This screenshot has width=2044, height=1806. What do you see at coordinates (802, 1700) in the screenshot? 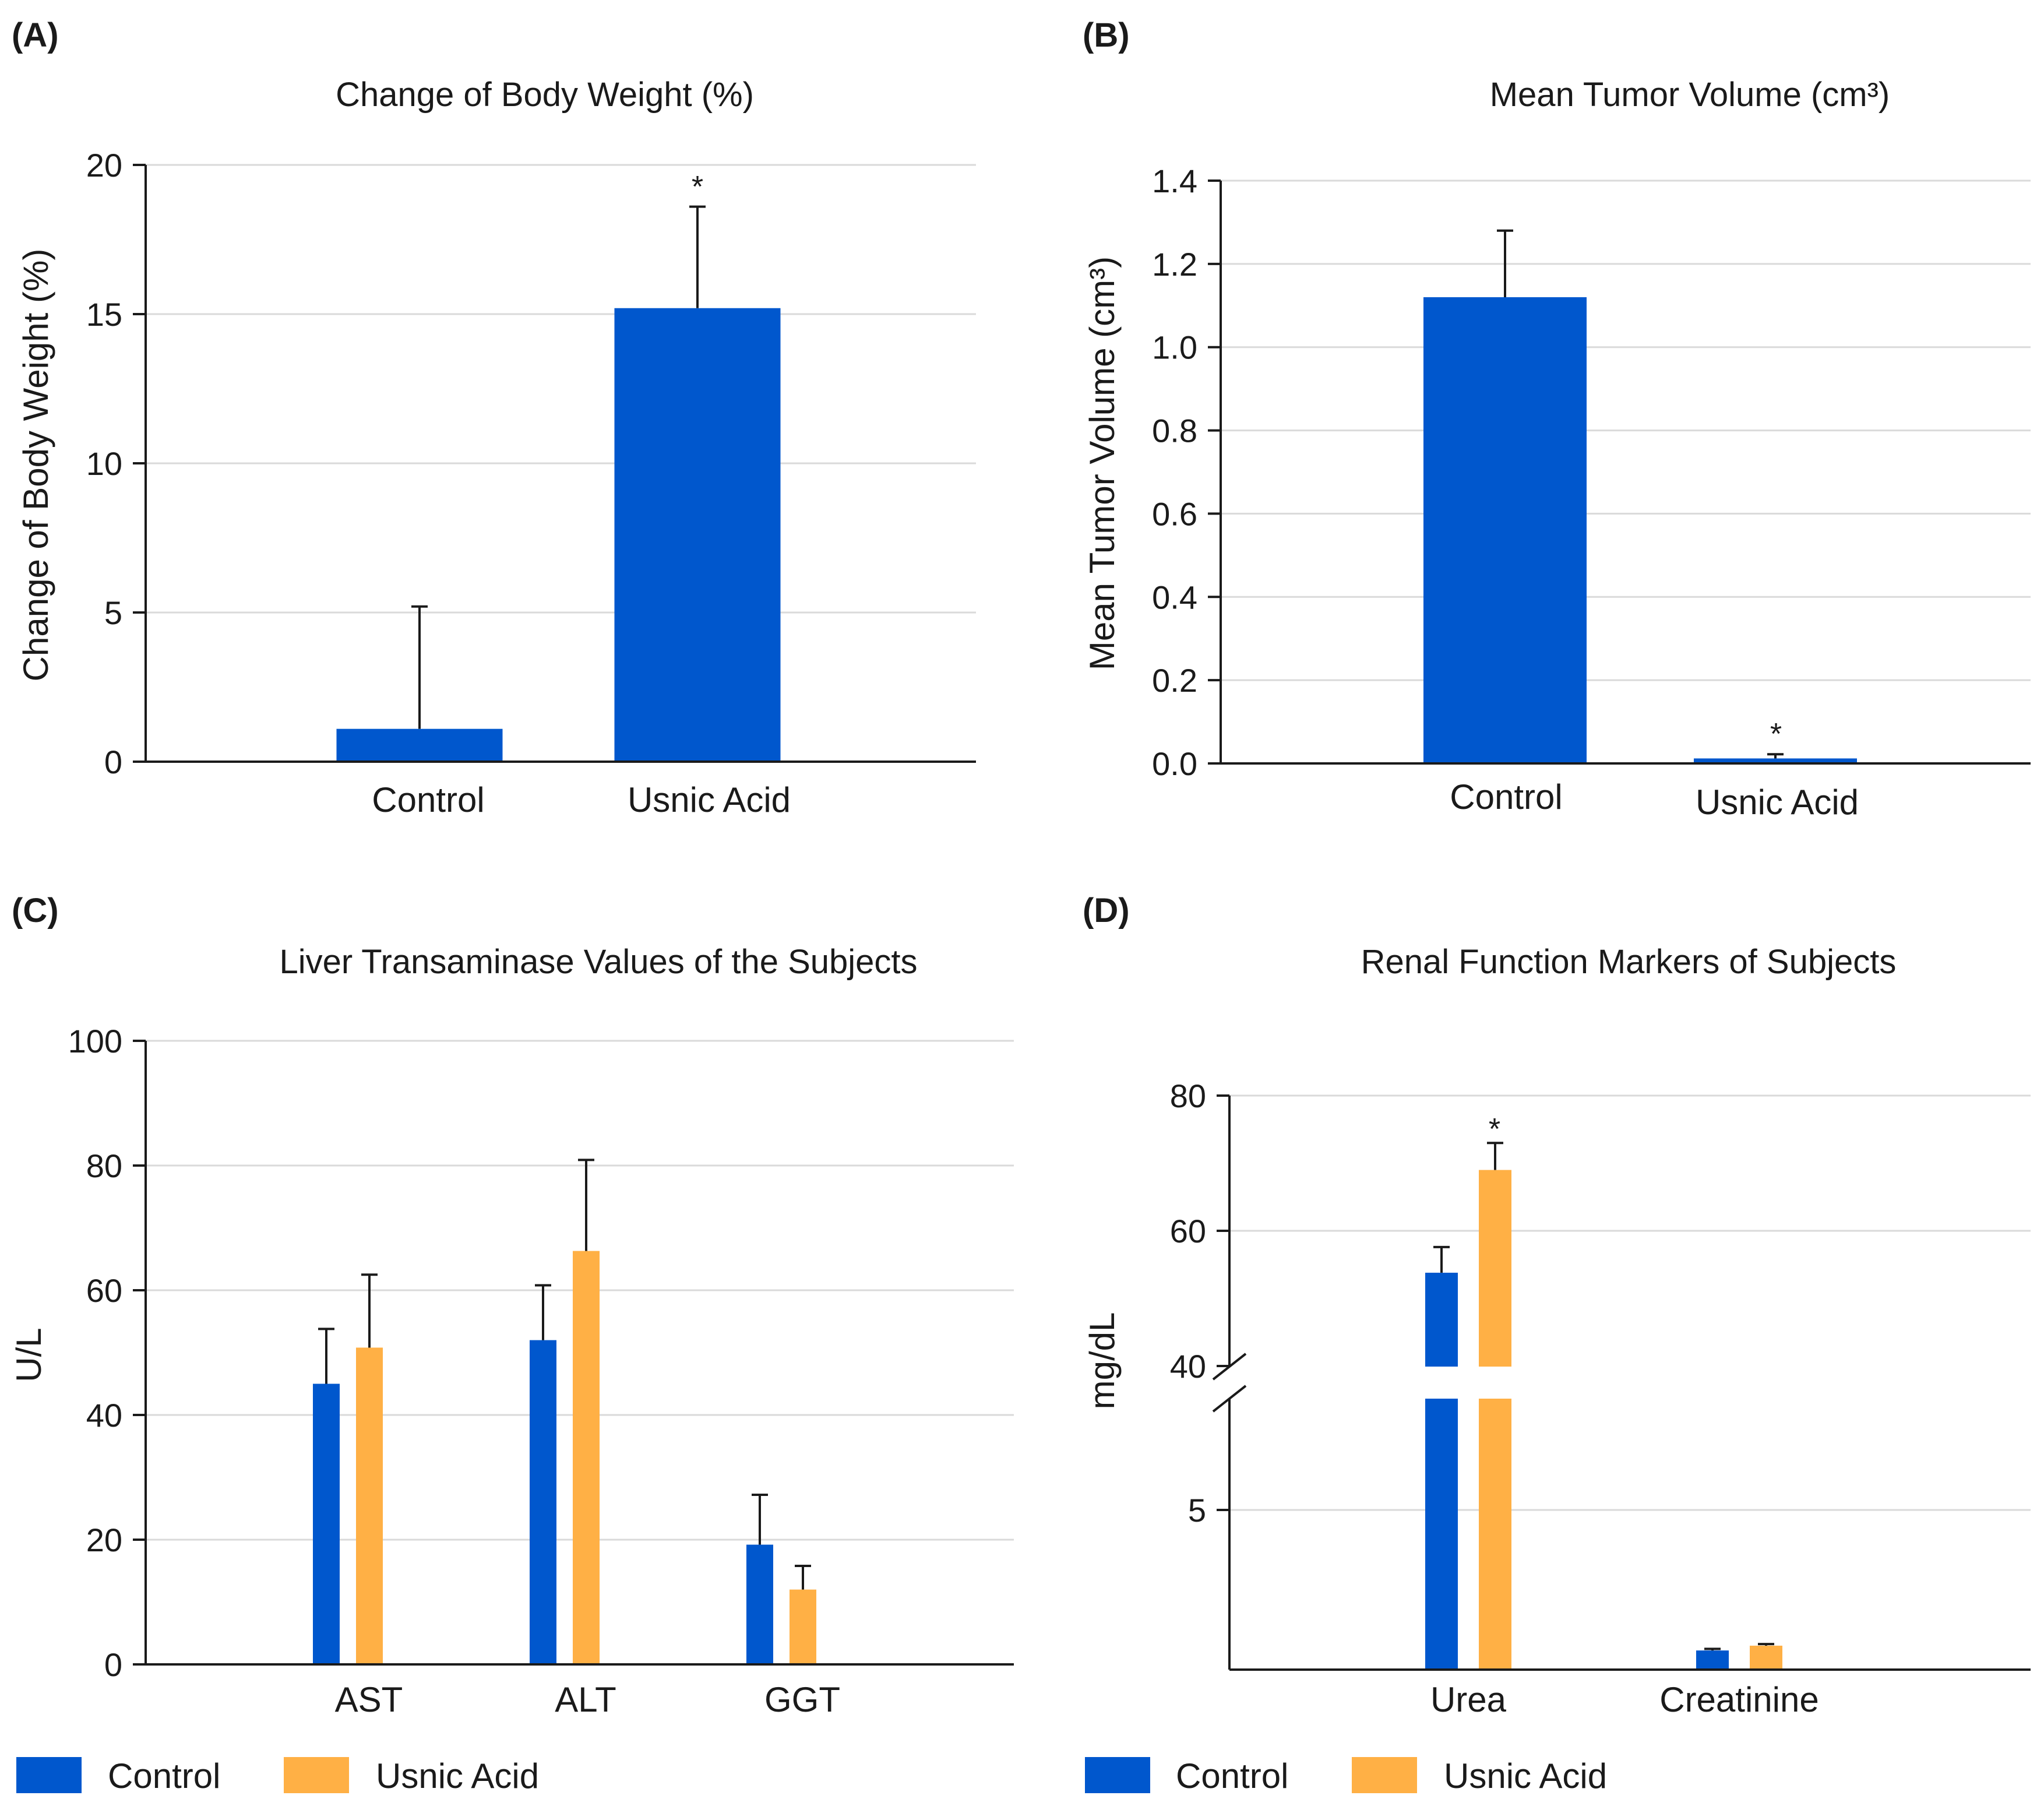
I see `panel-c-category-ggt: GGT` at bounding box center [802, 1700].